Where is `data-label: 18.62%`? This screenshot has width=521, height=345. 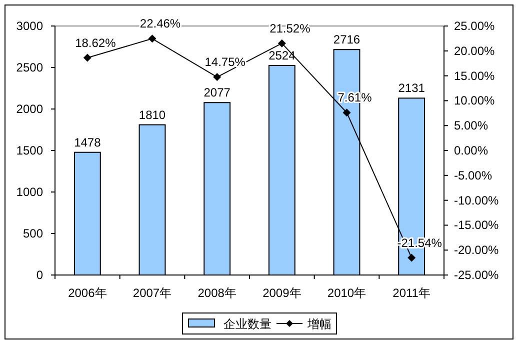
data-label: 18.62% is located at coordinates (95, 43).